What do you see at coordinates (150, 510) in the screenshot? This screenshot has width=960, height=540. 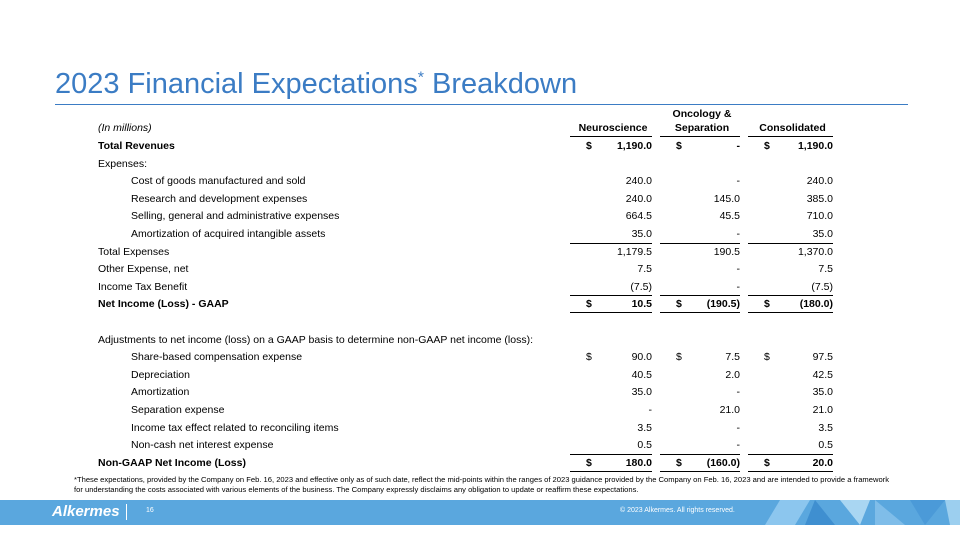 I see `page-number: 16` at bounding box center [150, 510].